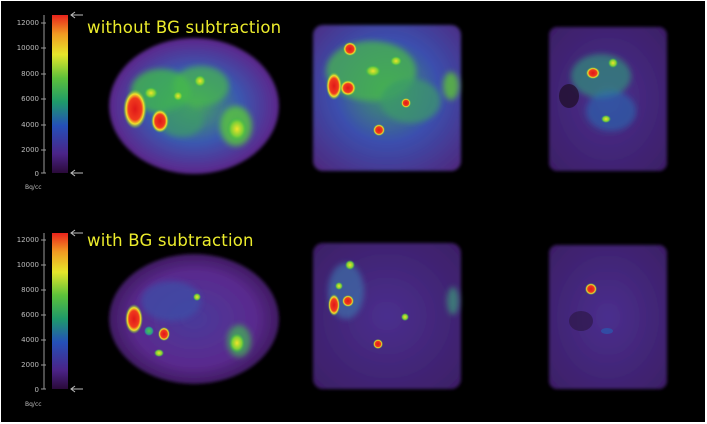 Image resolution: width=707 pixels, height=424 pixels. What do you see at coordinates (184, 27) in the screenshot?
I see `panel-title-top: without BG subtraction` at bounding box center [184, 27].